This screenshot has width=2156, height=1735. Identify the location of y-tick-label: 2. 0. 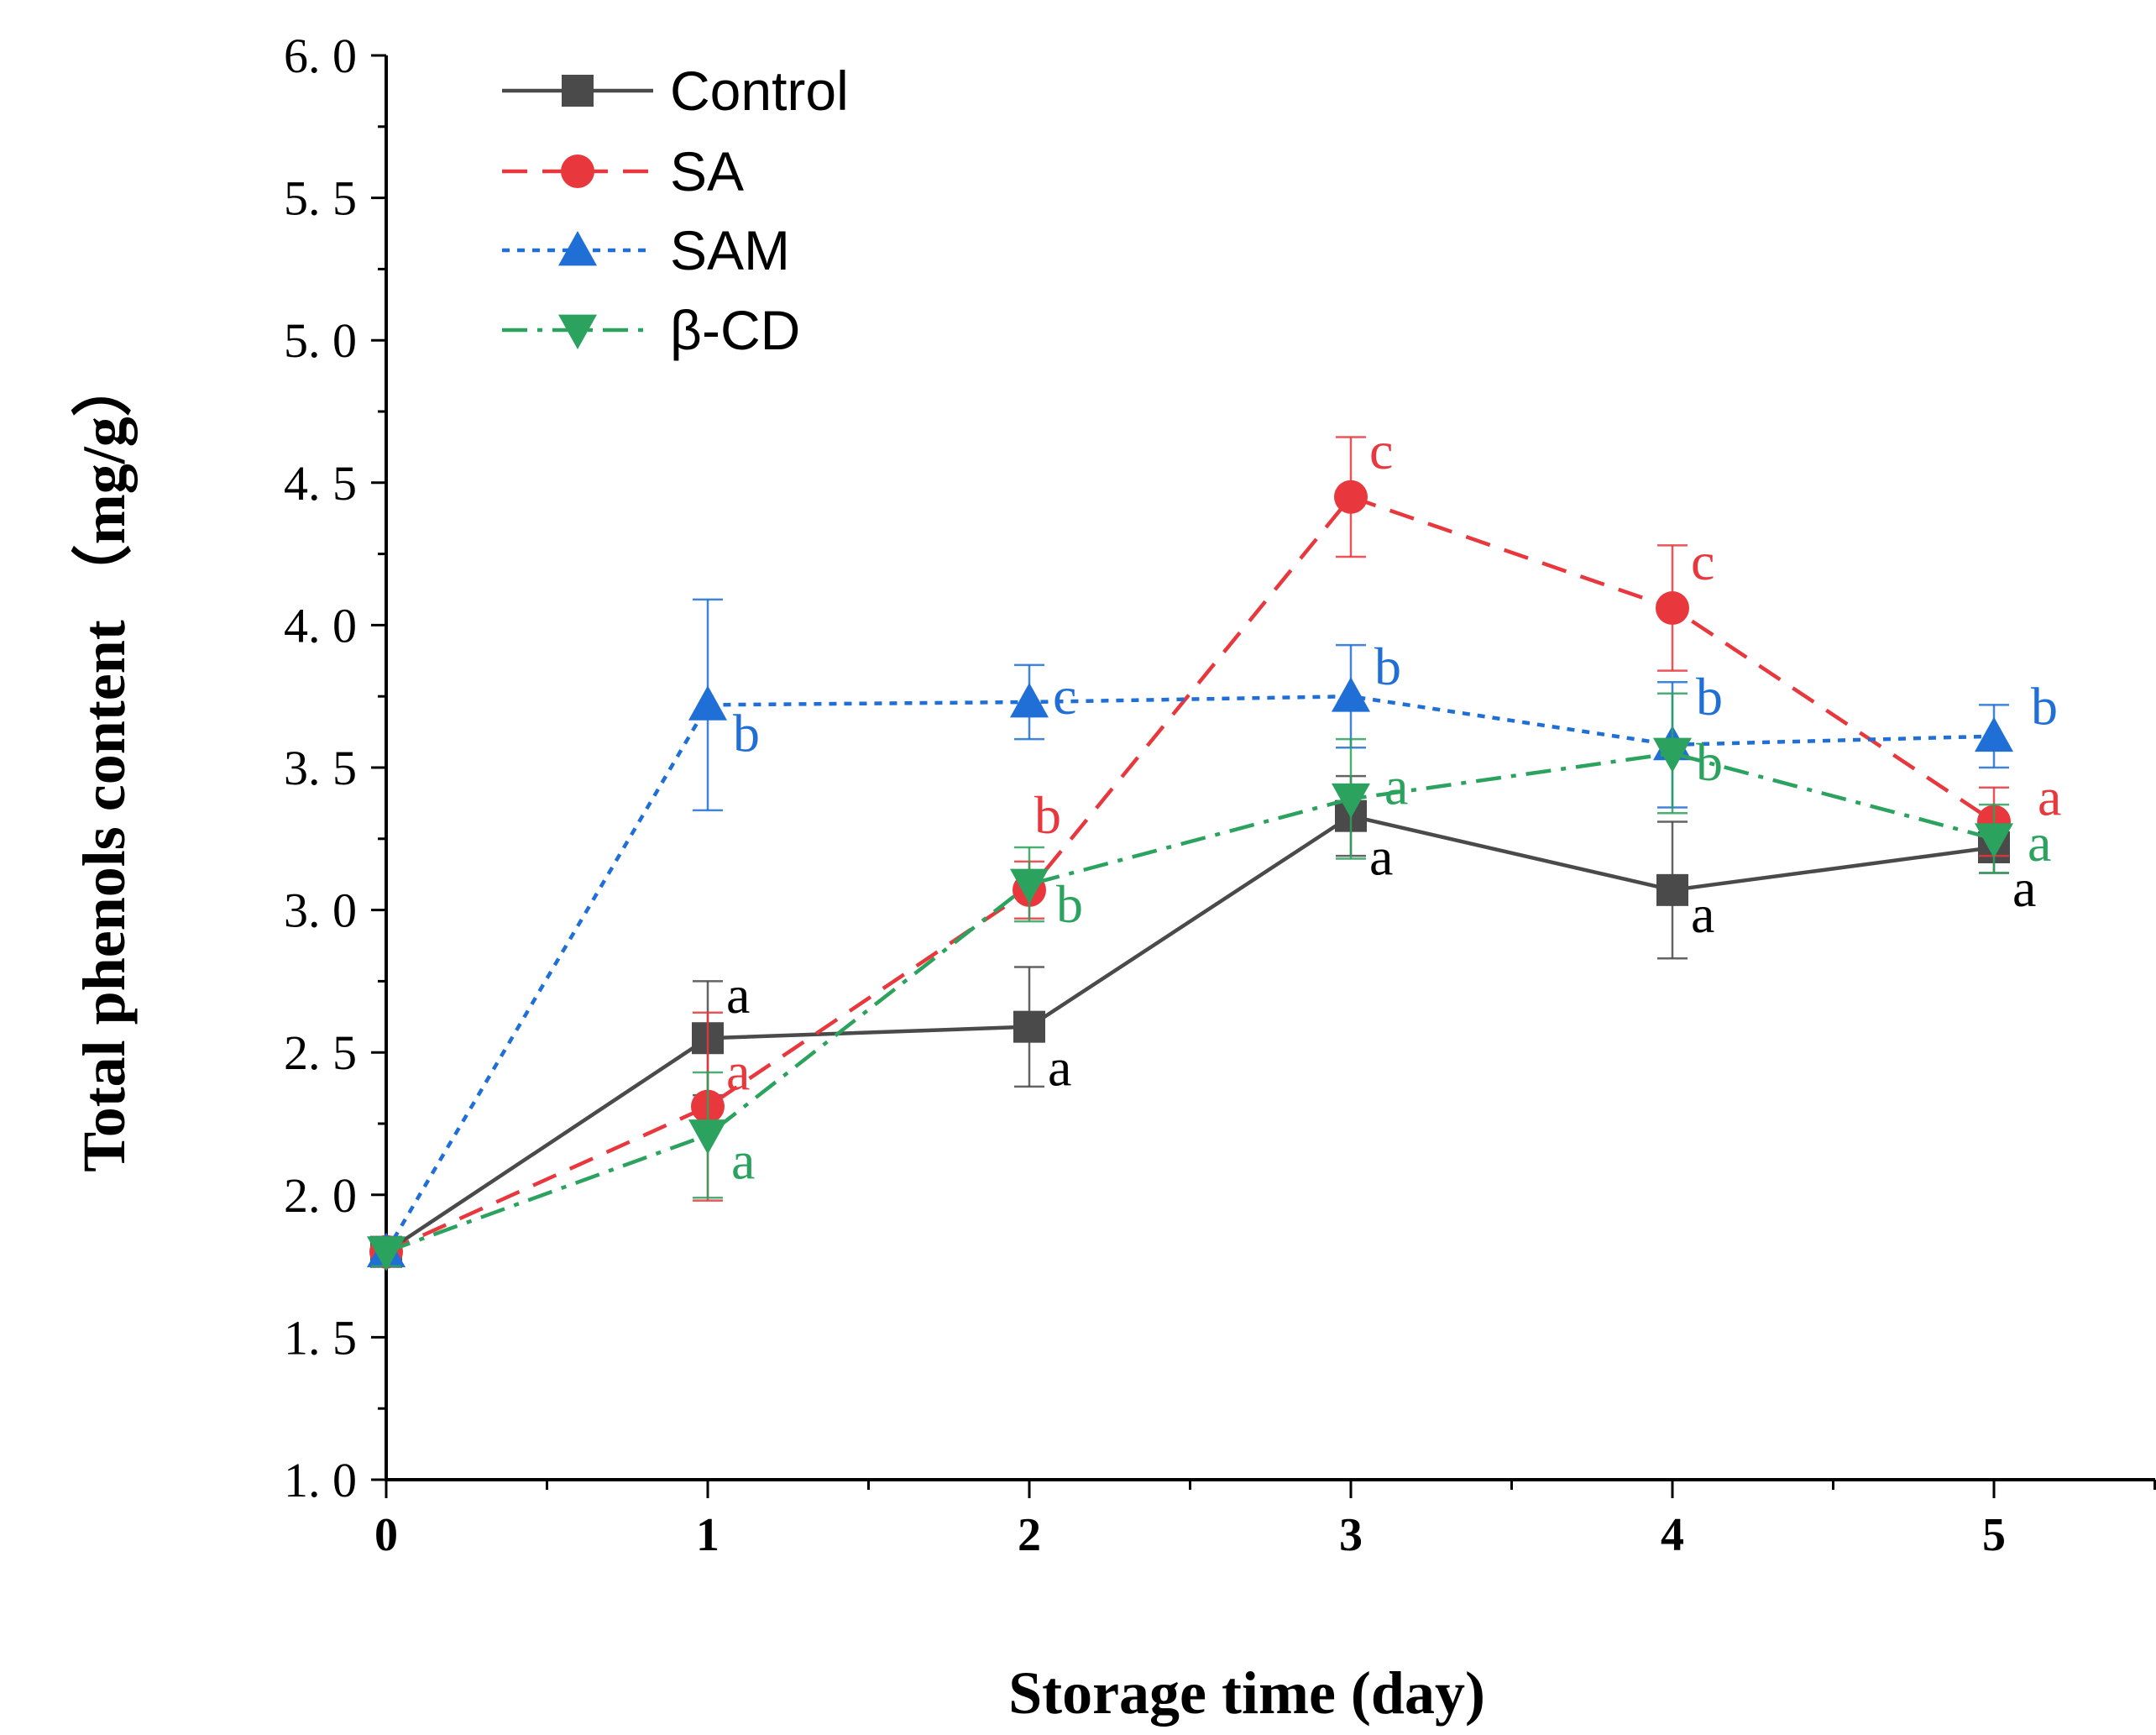
(320, 1195).